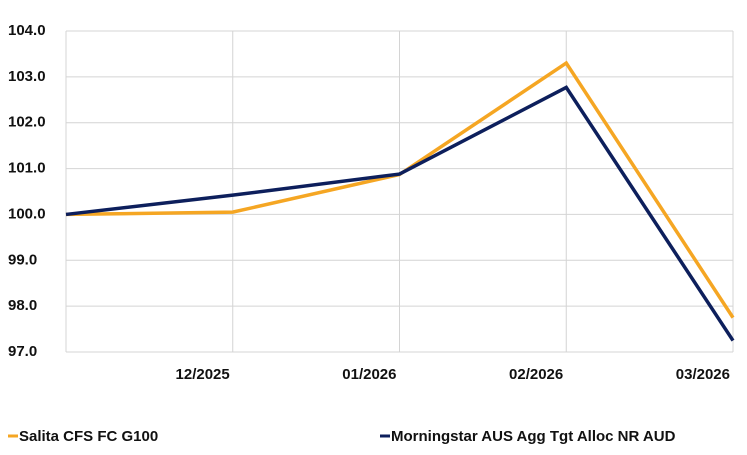 The height and width of the screenshot is (455, 747). What do you see at coordinates (536, 374) in the screenshot?
I see `x-tick-label: 02/2026` at bounding box center [536, 374].